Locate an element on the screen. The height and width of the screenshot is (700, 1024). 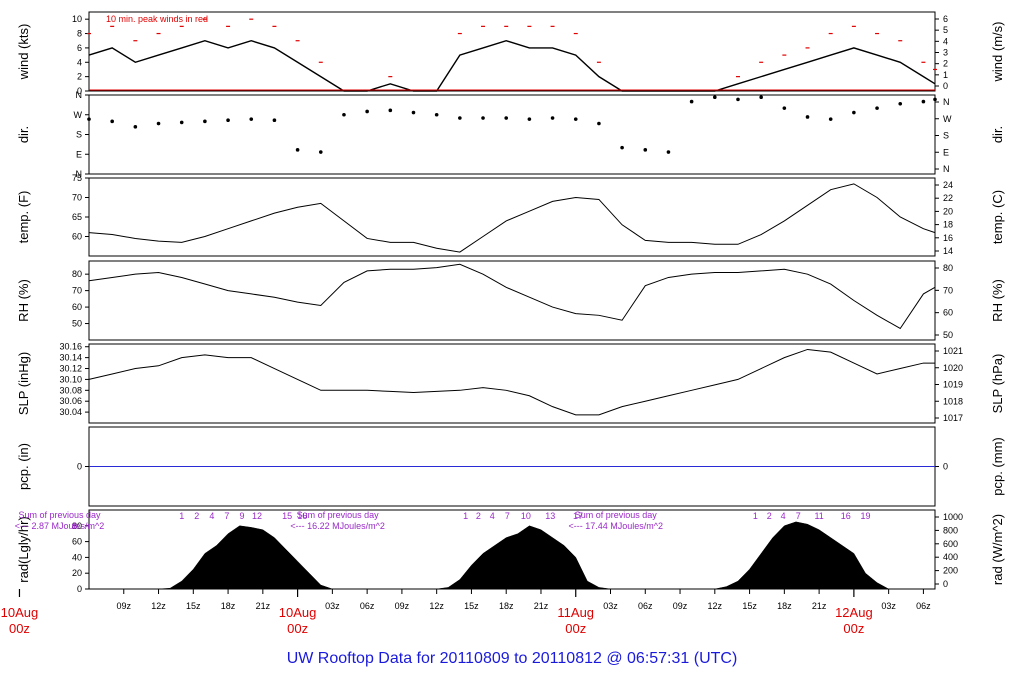
rh-right-label: RH (%) is located at coordinates (997, 300).